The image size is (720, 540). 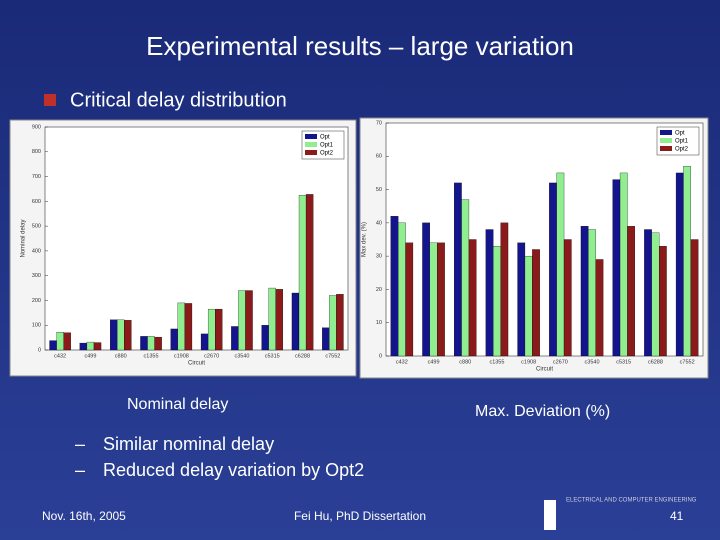 I want to click on footer-date: Nov. 16th, 2005, so click(x=84, y=516).